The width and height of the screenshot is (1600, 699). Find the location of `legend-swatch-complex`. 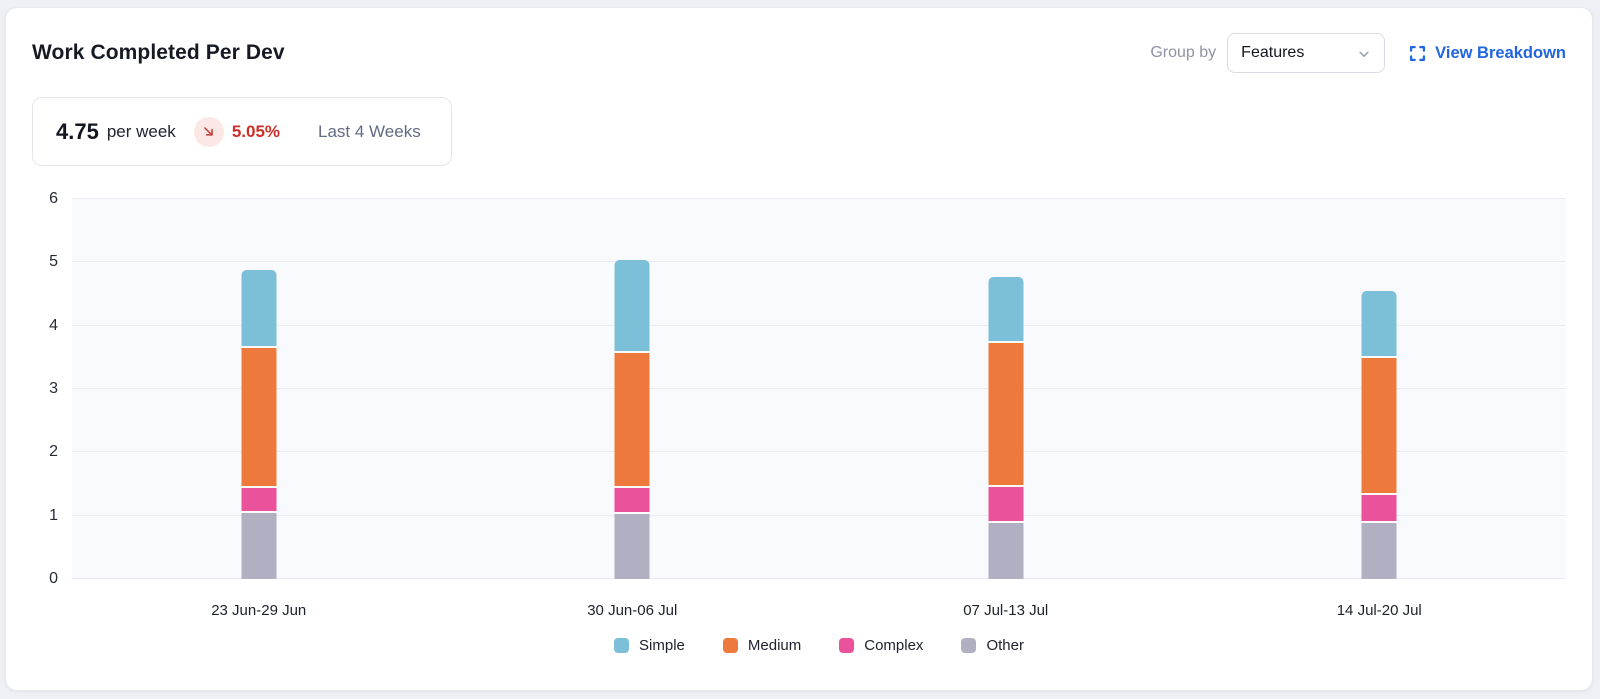

legend-swatch-complex is located at coordinates (847, 645).